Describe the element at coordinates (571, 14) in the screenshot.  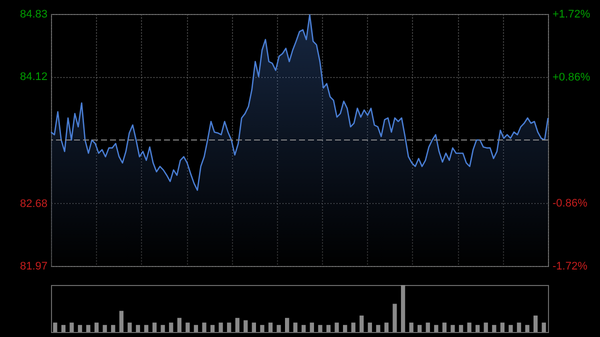
I see `y2-tick-label: +1.72%` at that location.